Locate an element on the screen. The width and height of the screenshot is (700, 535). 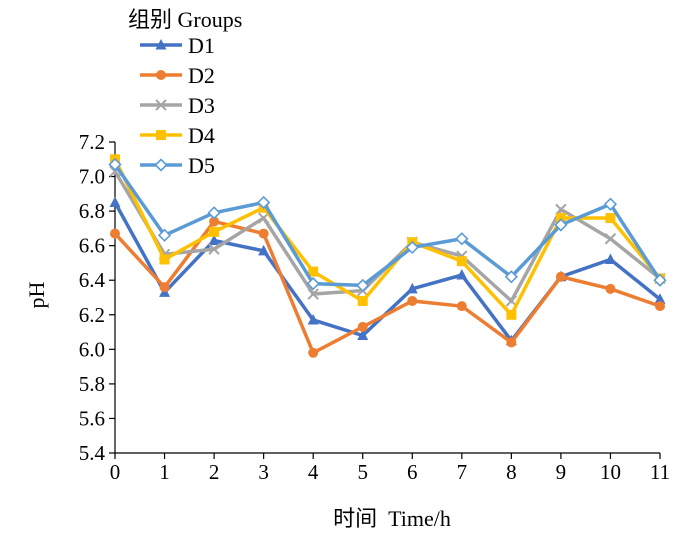
legend-label: D4 is located at coordinates (201, 135).